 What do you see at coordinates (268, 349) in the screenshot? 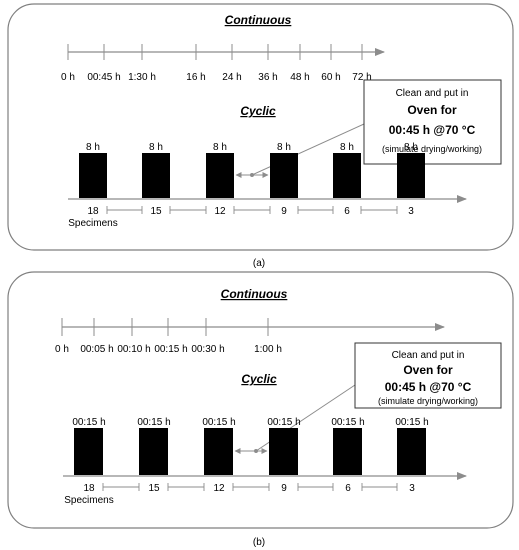
I see `tick-label: 1:00 h` at bounding box center [268, 349].